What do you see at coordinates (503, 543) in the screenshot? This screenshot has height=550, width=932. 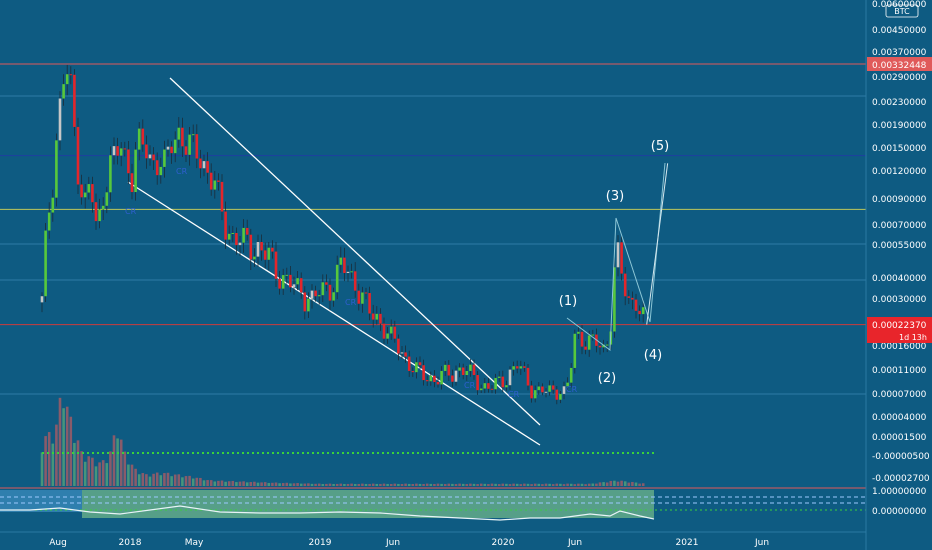 I see `x-tick-label: 2020` at bounding box center [503, 543].